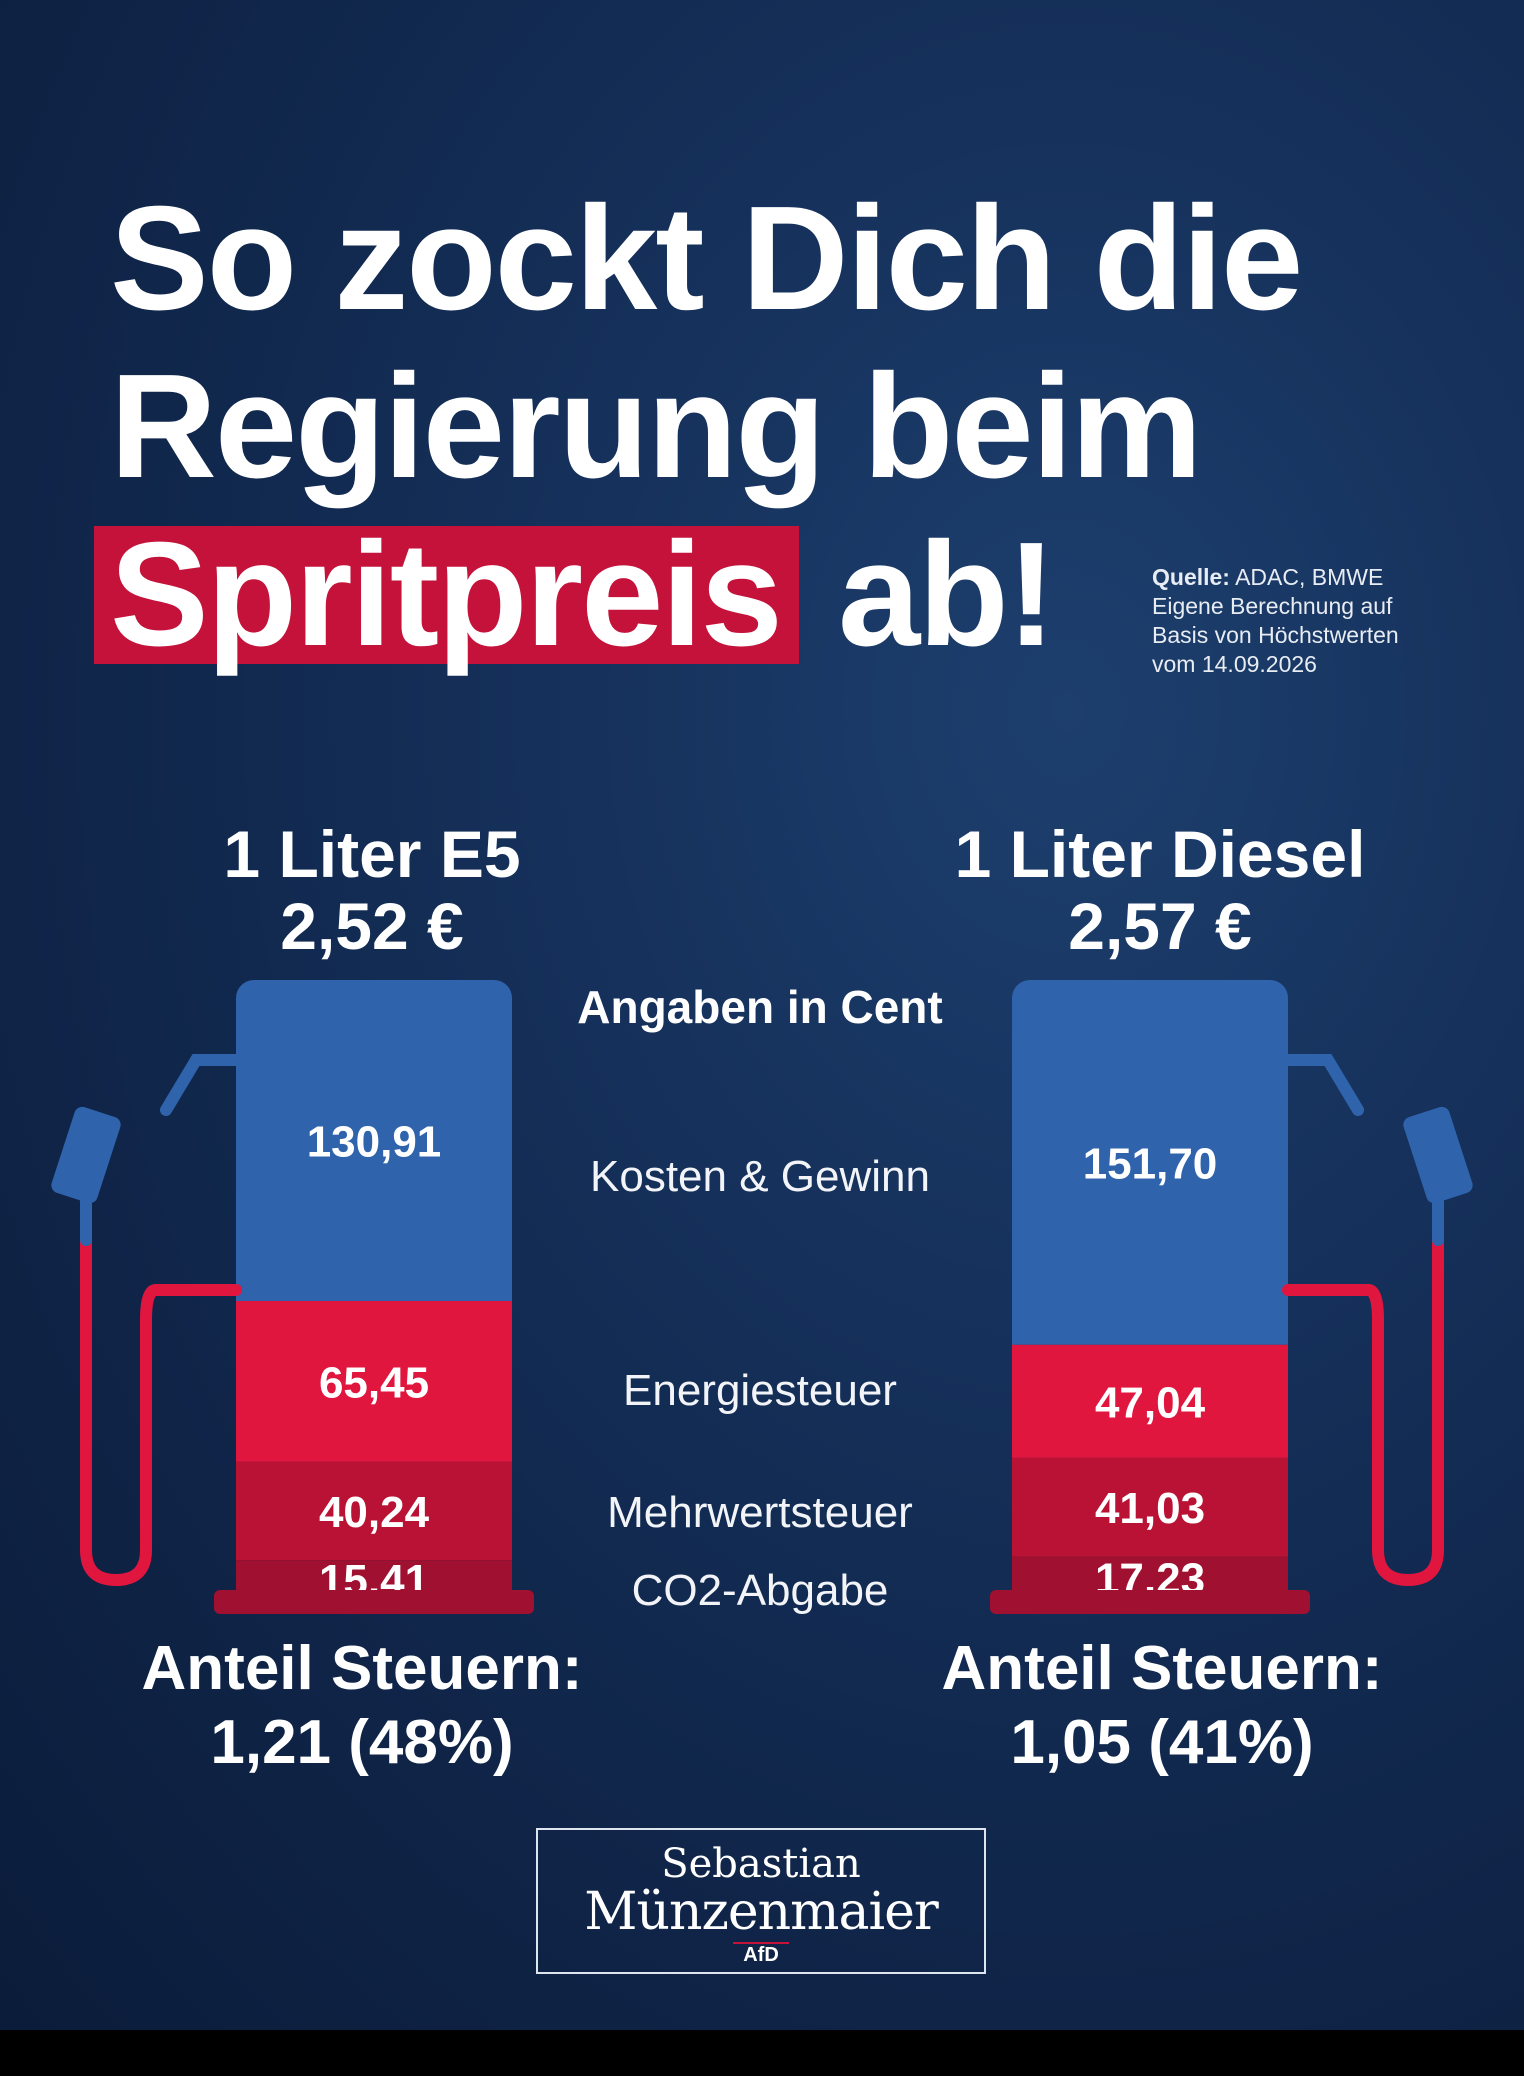  I want to click on e5-segment-energy-tax, so click(374, 1381).